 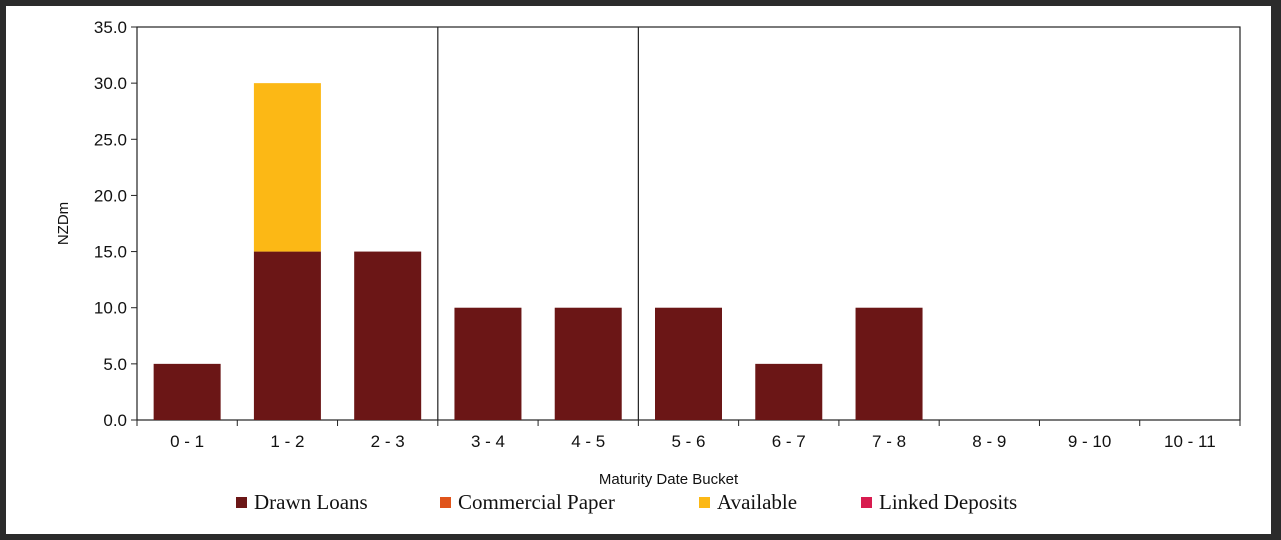 What do you see at coordinates (757, 502) in the screenshot?
I see `legend-label: Available` at bounding box center [757, 502].